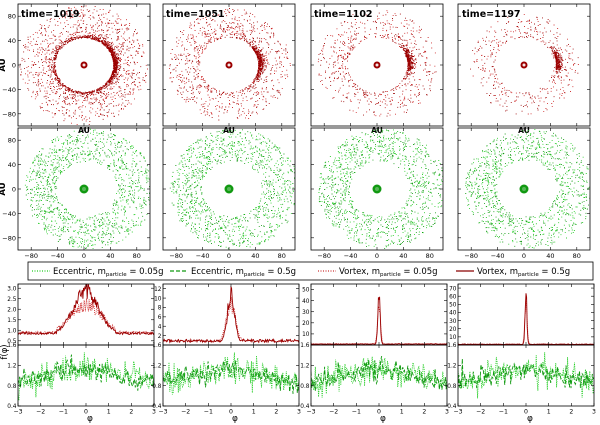 The height and width of the screenshot is (425, 600). Describe the element at coordinates (453, 306) in the screenshot. I see `y-tick-label: 50` at that location.